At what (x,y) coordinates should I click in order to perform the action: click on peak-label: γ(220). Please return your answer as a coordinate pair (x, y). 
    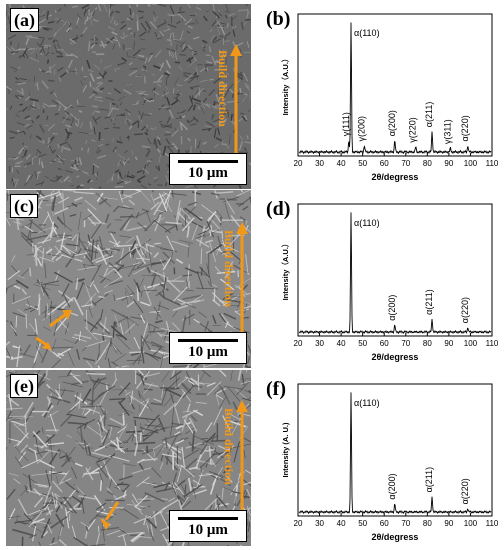
    Looking at the image, I should click on (413, 130).